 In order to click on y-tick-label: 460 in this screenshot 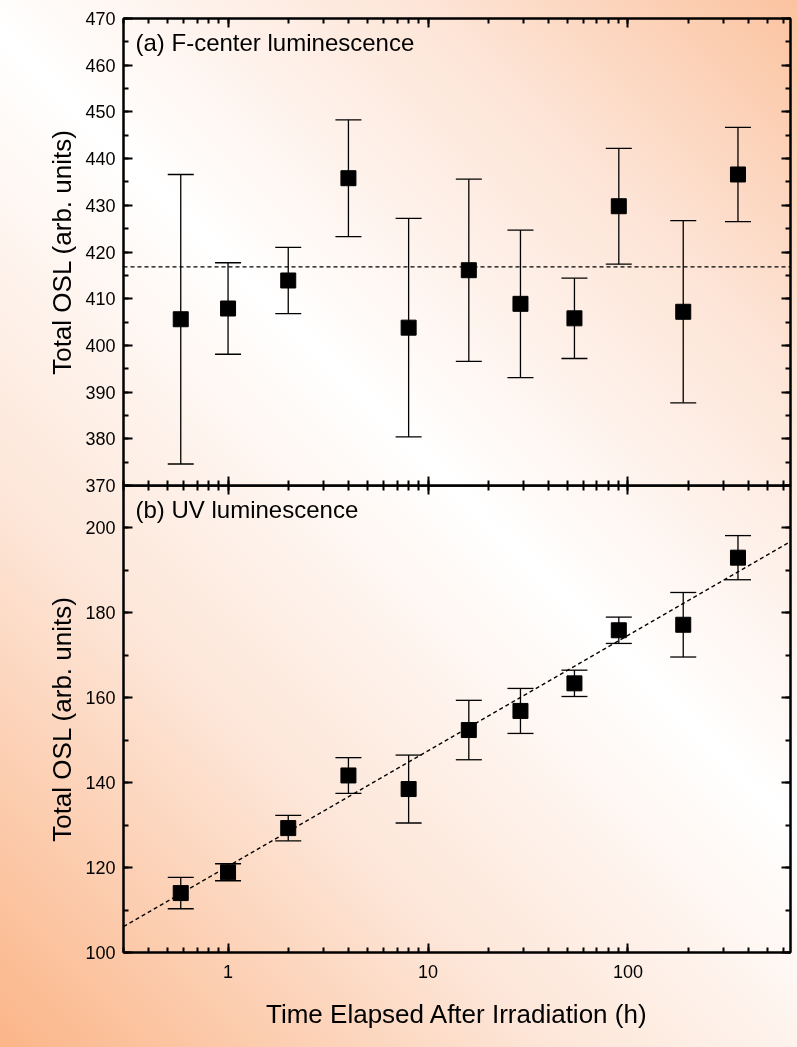, I will do `click(100, 65)`.